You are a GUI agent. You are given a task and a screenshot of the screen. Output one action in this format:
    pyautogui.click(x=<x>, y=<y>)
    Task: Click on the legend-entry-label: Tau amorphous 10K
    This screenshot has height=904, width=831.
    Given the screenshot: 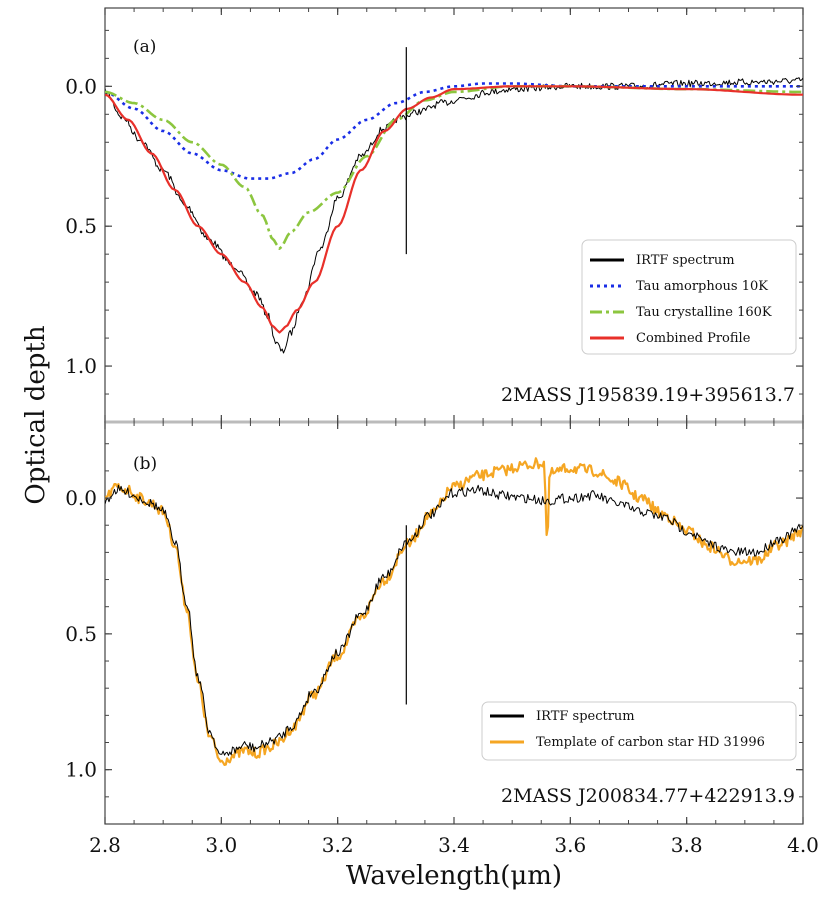 What is the action you would take?
    pyautogui.click(x=702, y=286)
    